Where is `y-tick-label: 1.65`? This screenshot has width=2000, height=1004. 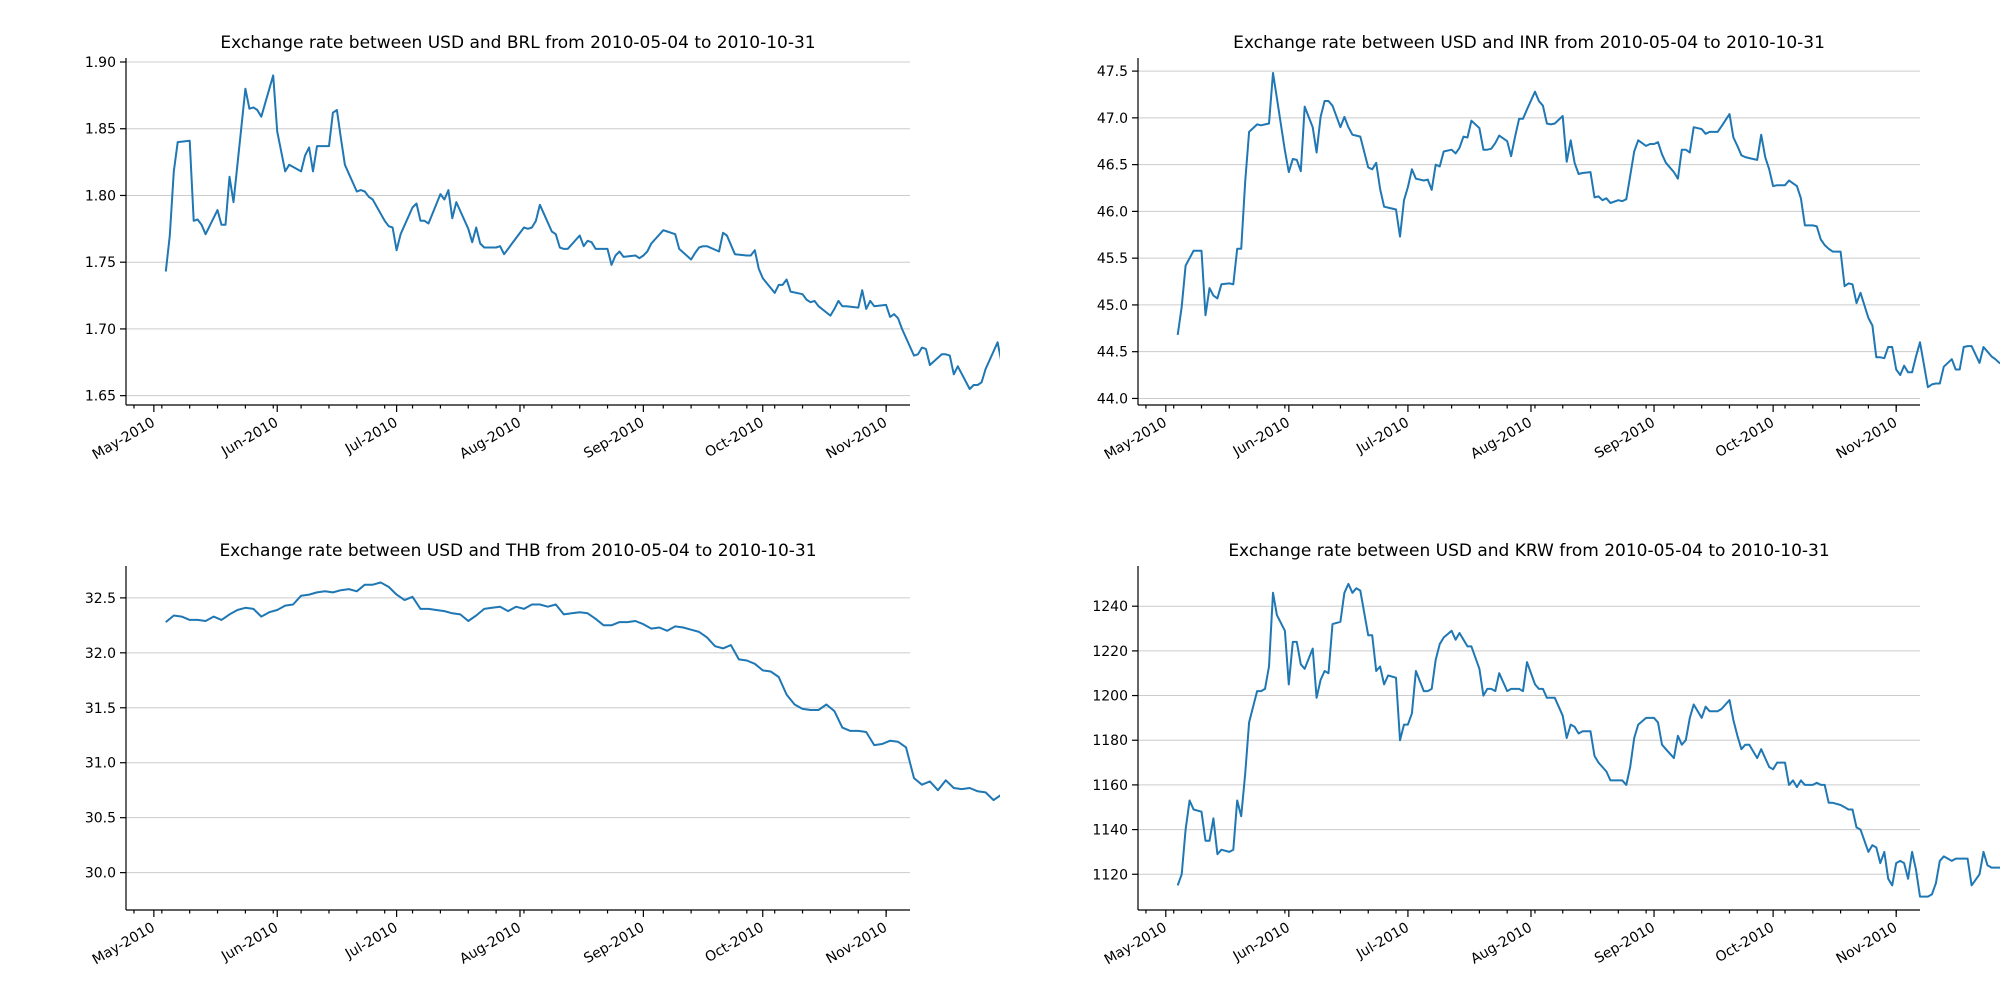 y-tick-label: 1.65 is located at coordinates (100, 397).